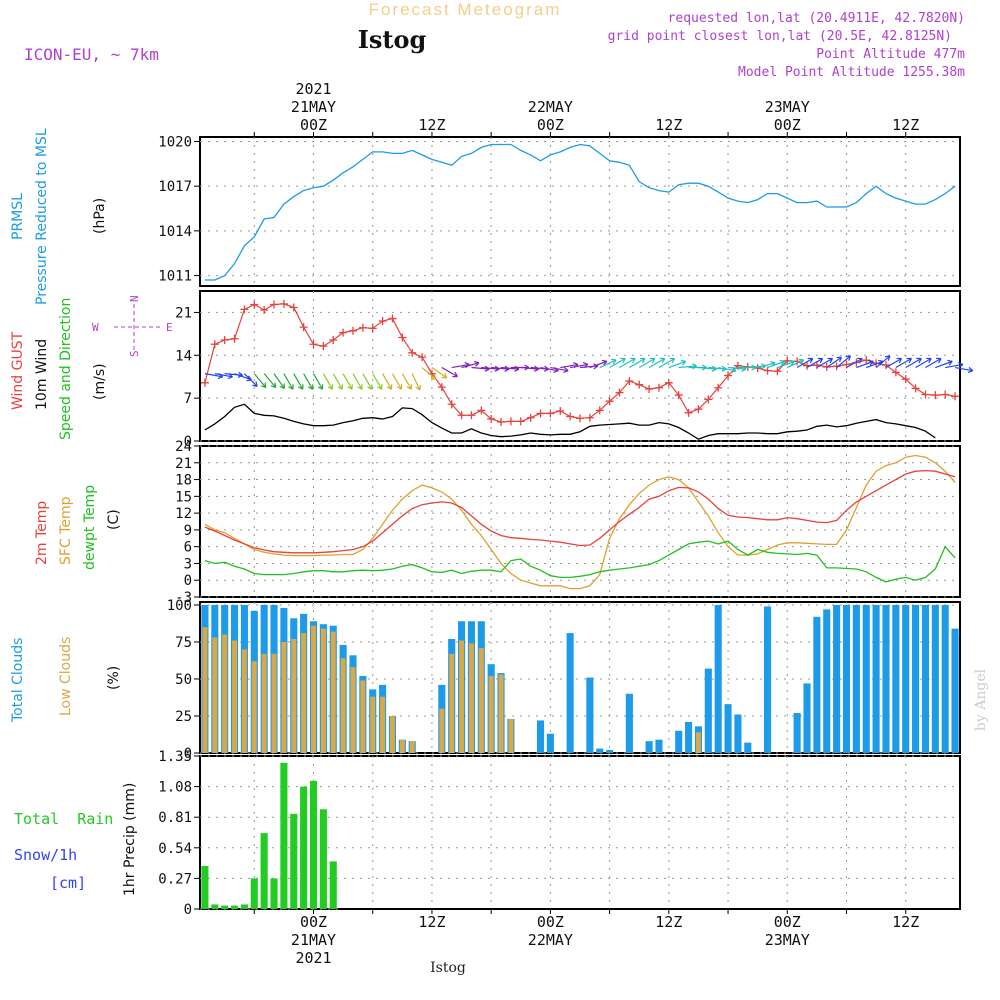 This screenshot has height=1000, width=1000. I want to click on pressure-label-msl: Pressure Reduced to MSL, so click(42, 216).